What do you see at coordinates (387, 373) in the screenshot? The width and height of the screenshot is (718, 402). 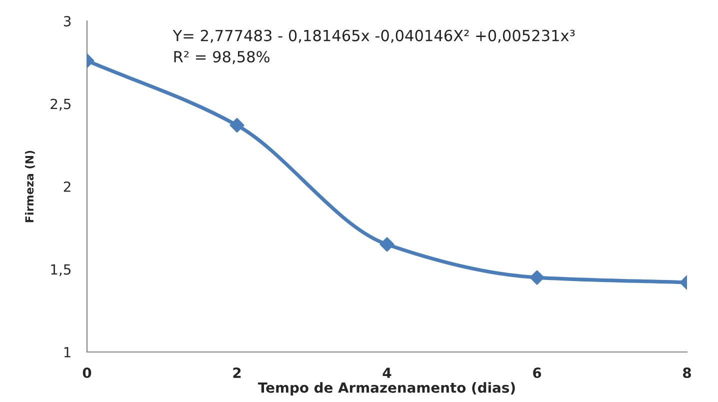 I see `x-tick-label: 4` at bounding box center [387, 373].